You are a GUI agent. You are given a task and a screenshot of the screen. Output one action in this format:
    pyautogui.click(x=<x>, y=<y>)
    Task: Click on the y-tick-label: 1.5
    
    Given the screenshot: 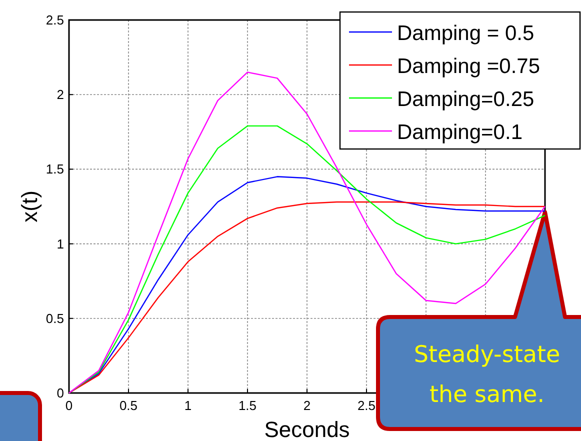 What is the action you would take?
    pyautogui.click(x=55, y=169)
    